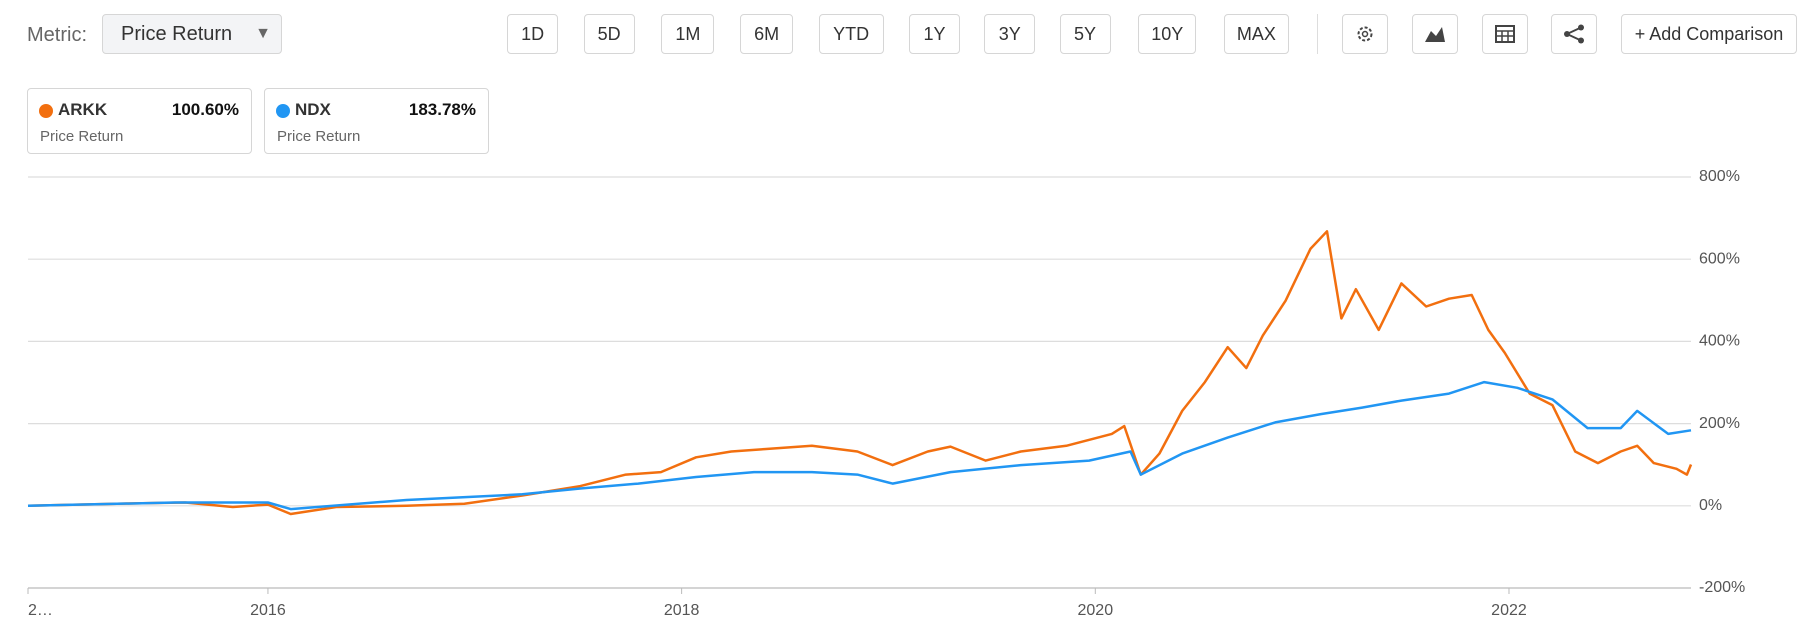 This screenshot has width=1816, height=639. Describe the element at coordinates (766, 34) in the screenshot. I see `range-button: 6M` at that location.